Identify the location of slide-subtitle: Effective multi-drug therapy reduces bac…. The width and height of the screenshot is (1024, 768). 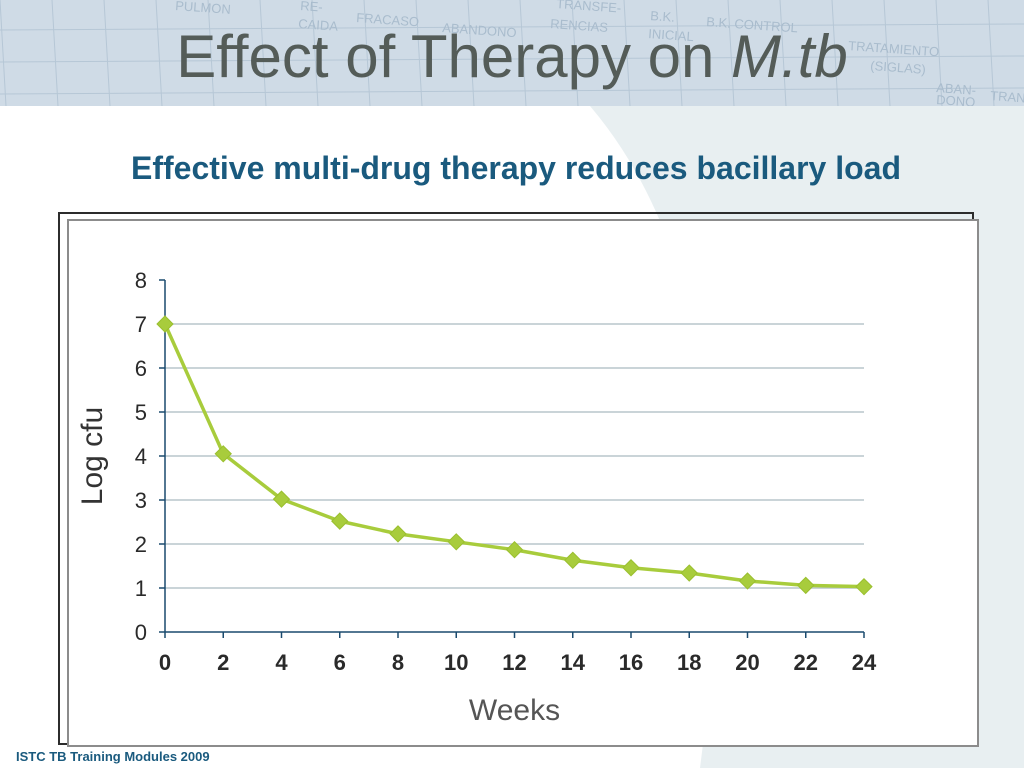
(516, 168).